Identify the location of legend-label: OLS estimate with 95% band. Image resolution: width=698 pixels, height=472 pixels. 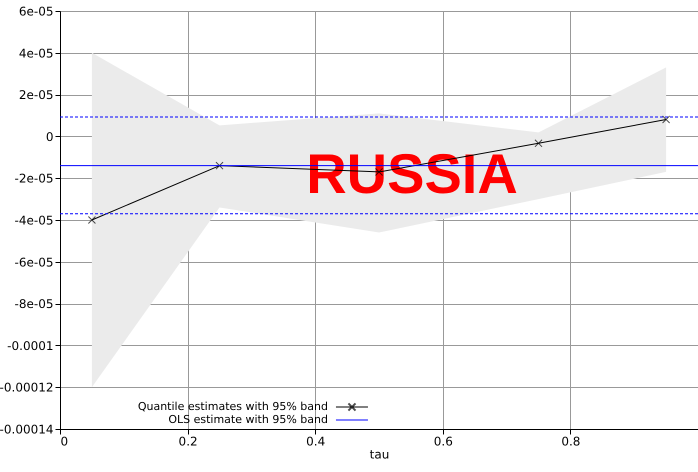
(248, 419).